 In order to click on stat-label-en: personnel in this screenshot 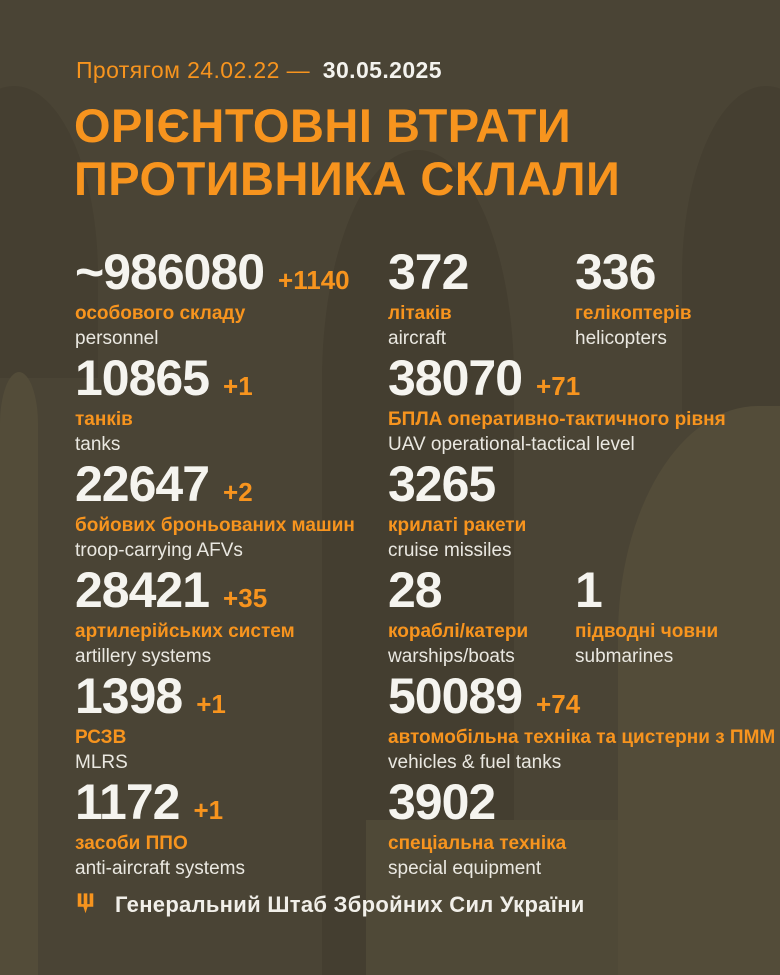, I will do `click(117, 338)`.